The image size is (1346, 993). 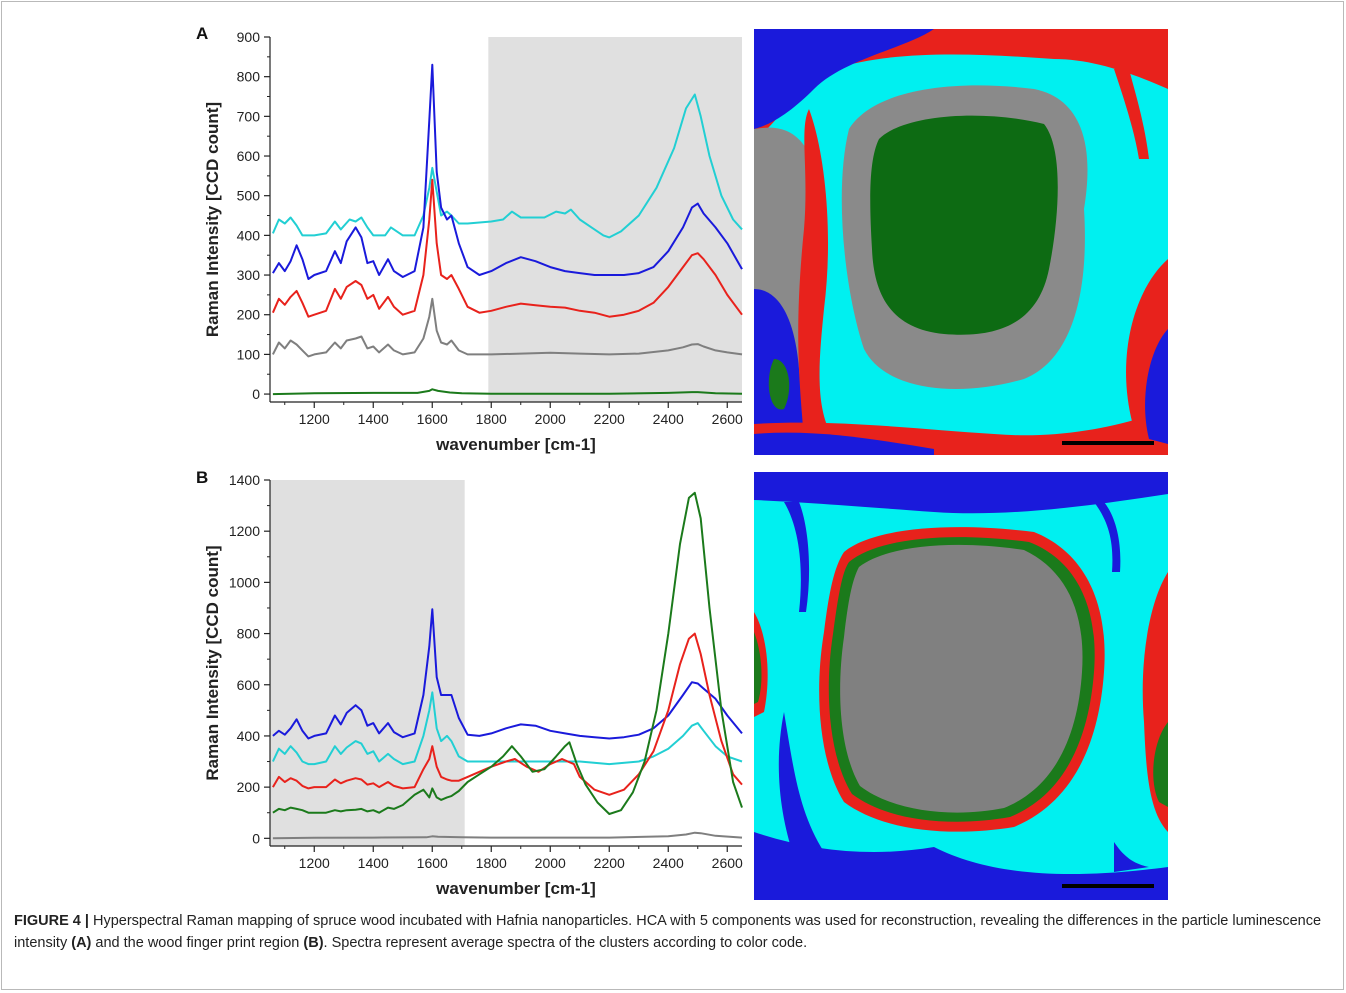 What do you see at coordinates (249, 37) in the screenshot?
I see `y-tick-label: 900` at bounding box center [249, 37].